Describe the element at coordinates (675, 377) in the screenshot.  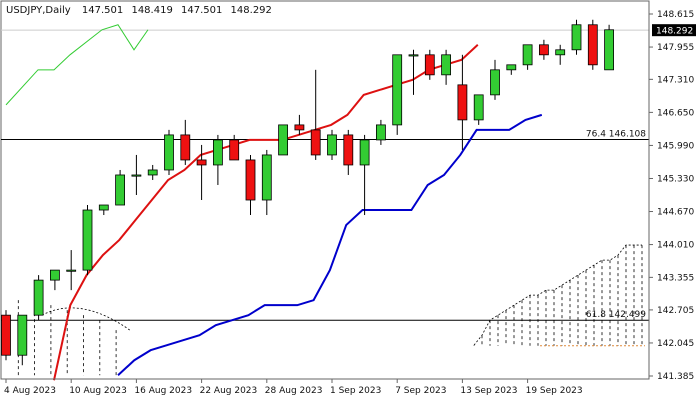
I see `y-tick-label: 141.385` at that location.